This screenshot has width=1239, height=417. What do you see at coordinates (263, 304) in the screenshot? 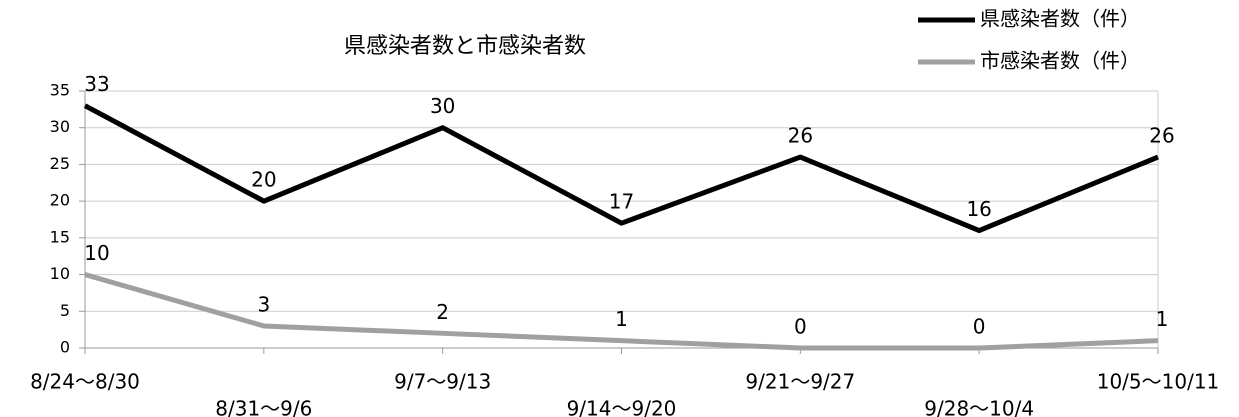
I see `data-label: 3` at bounding box center [263, 304].